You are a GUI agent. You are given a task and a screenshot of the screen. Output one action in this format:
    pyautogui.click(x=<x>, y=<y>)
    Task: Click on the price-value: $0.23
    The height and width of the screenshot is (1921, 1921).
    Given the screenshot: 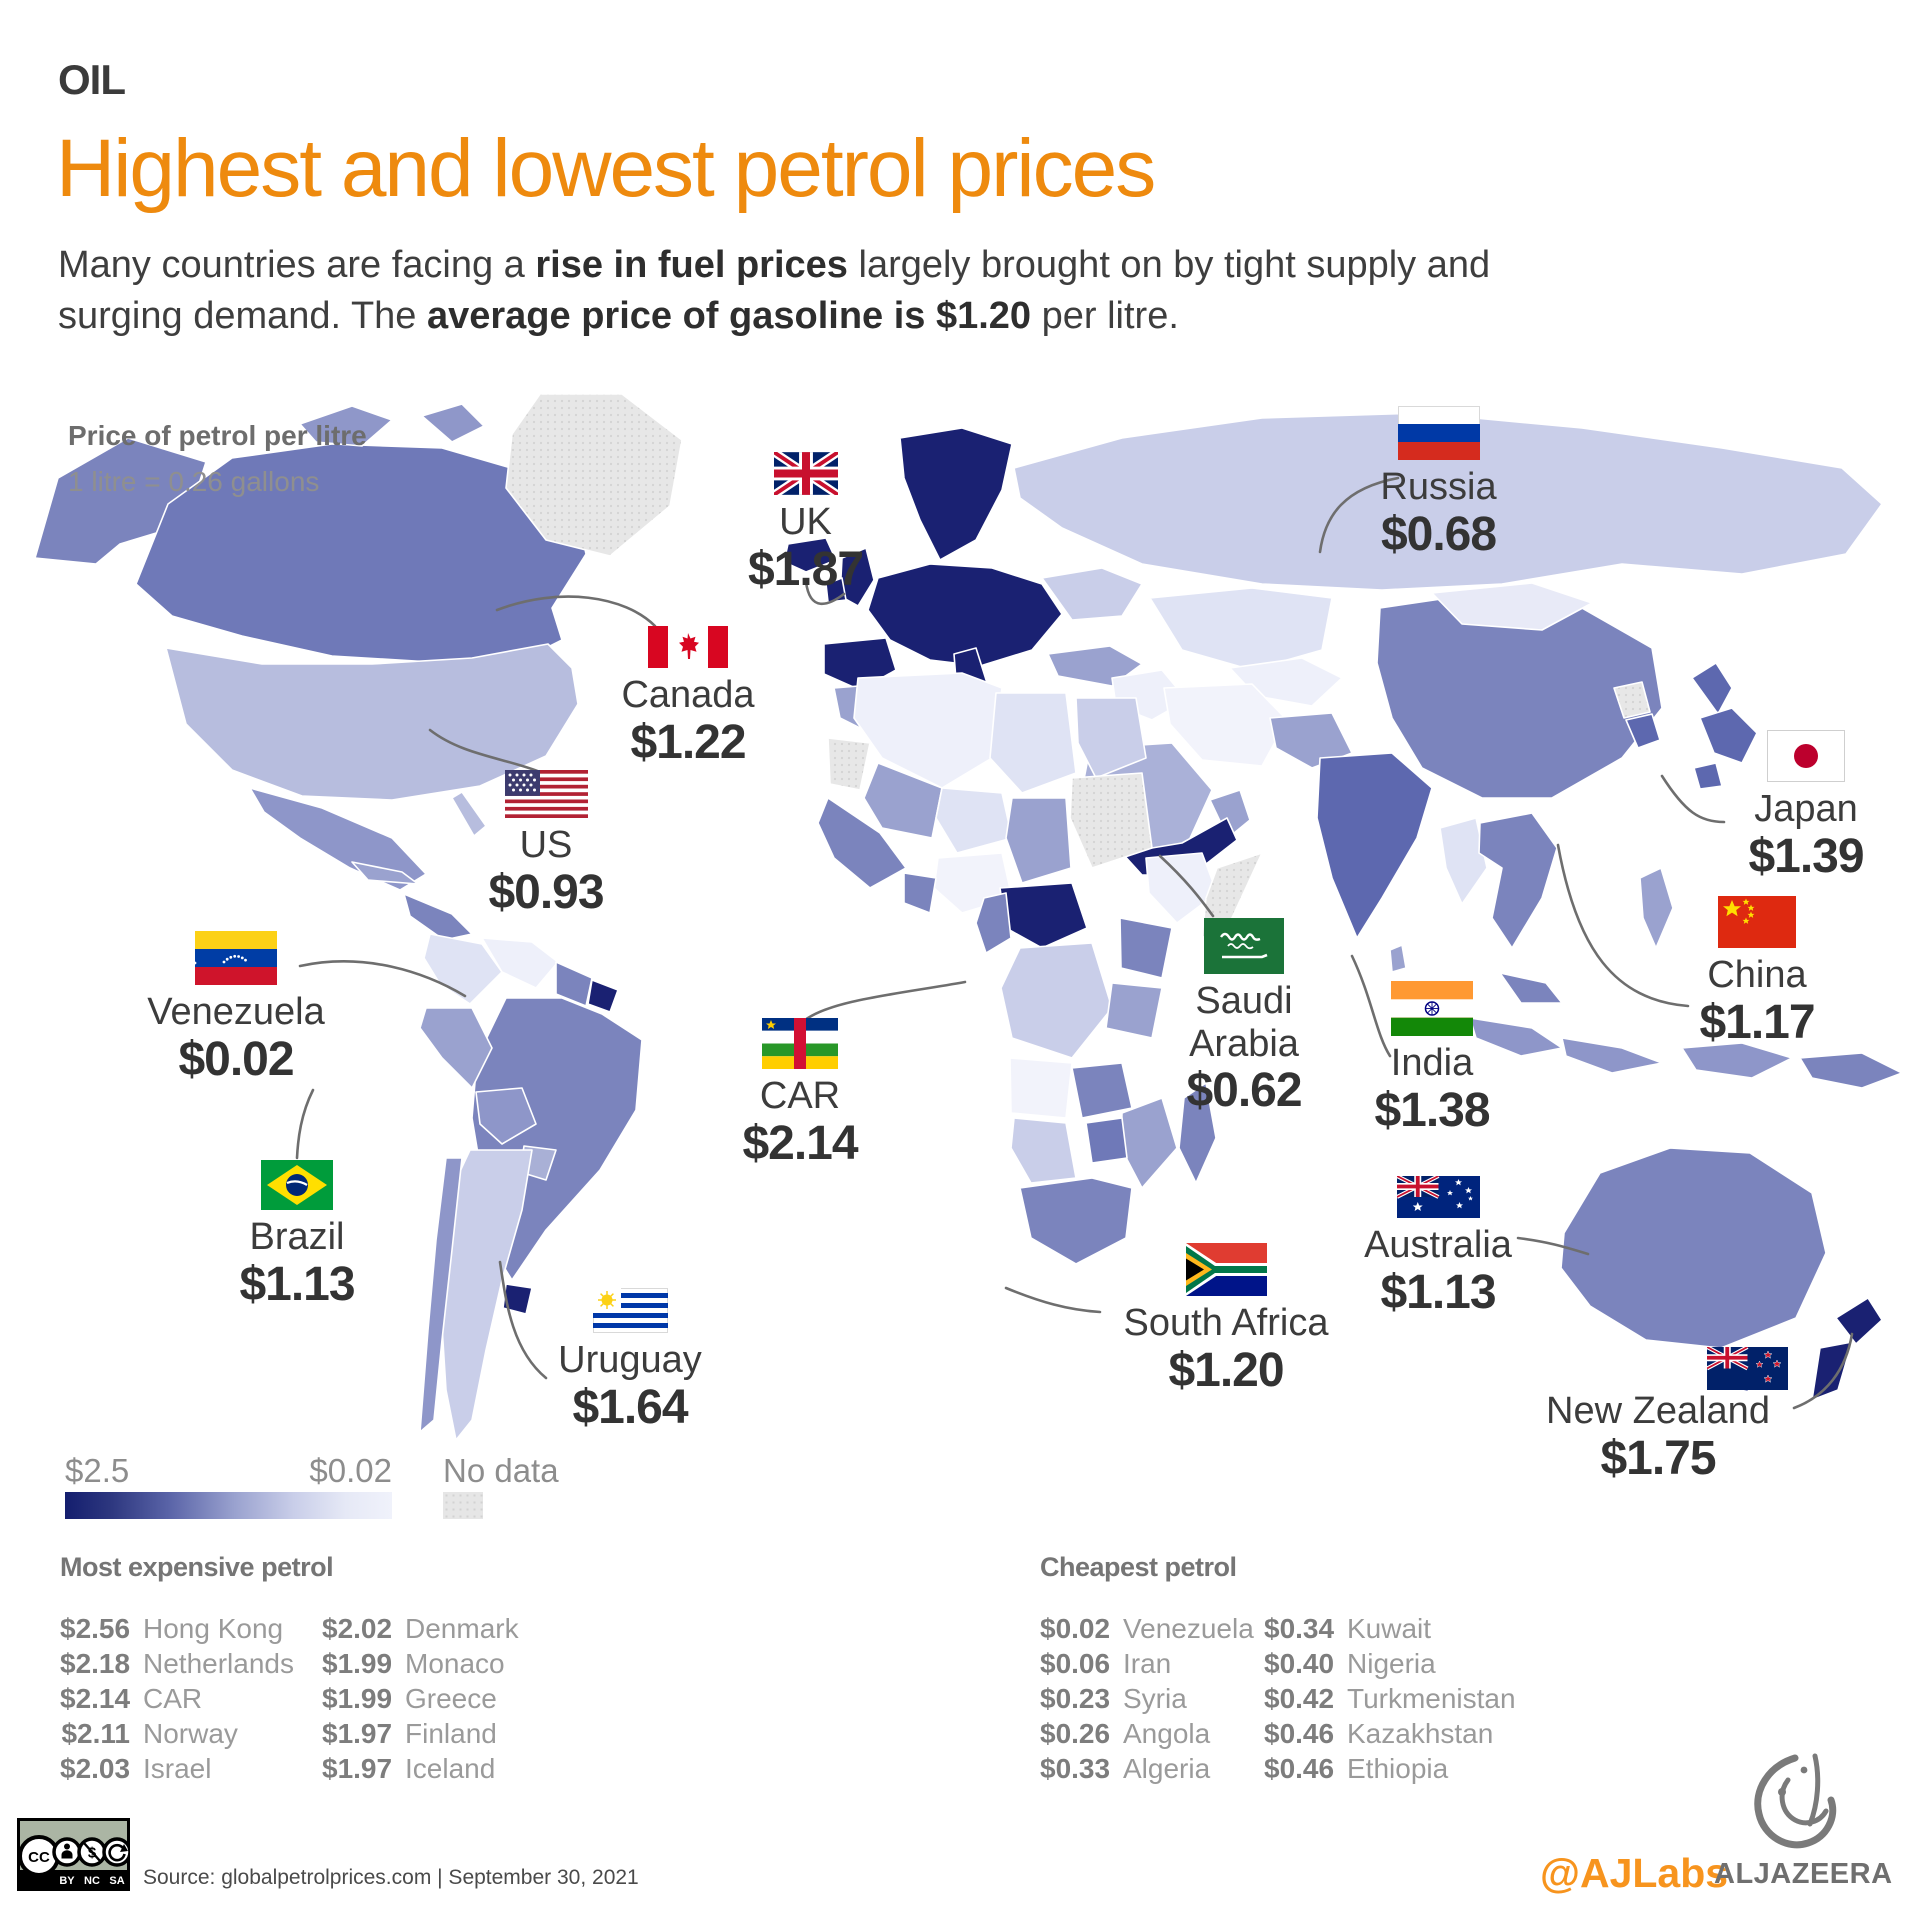 What is the action you would take?
    pyautogui.click(x=1075, y=1698)
    